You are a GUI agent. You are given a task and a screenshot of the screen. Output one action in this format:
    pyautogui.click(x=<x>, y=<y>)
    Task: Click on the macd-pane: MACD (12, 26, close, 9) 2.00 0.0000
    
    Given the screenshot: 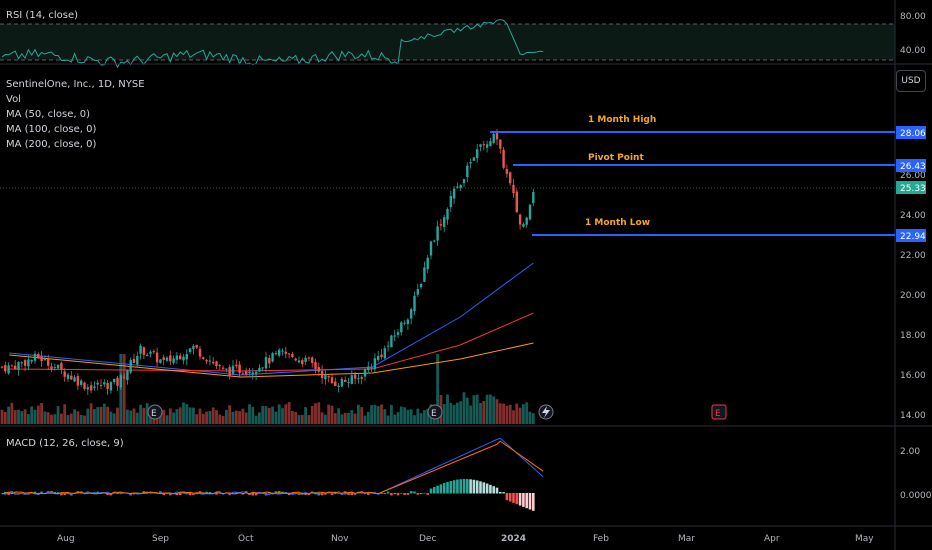 What is the action you would take?
    pyautogui.click(x=466, y=474)
    